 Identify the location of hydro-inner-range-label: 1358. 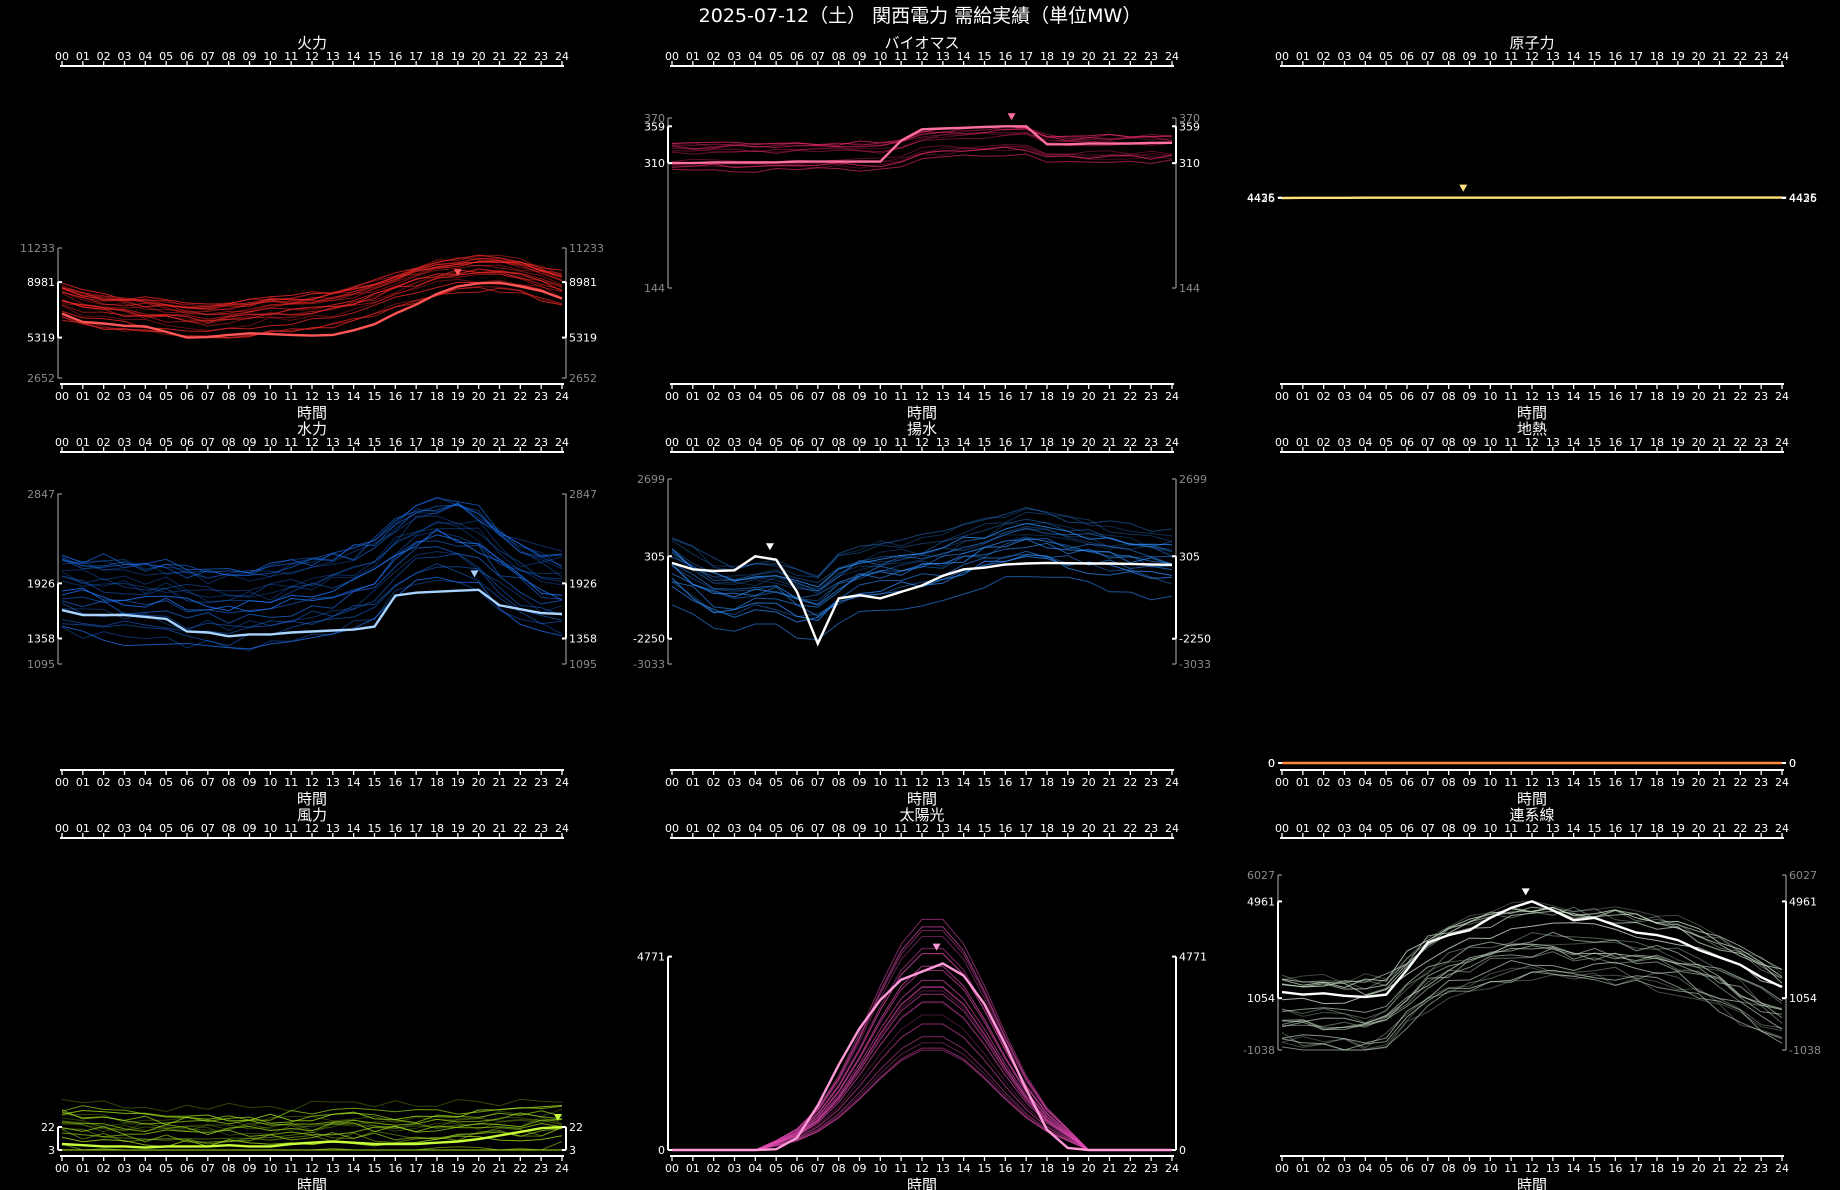
(41, 638).